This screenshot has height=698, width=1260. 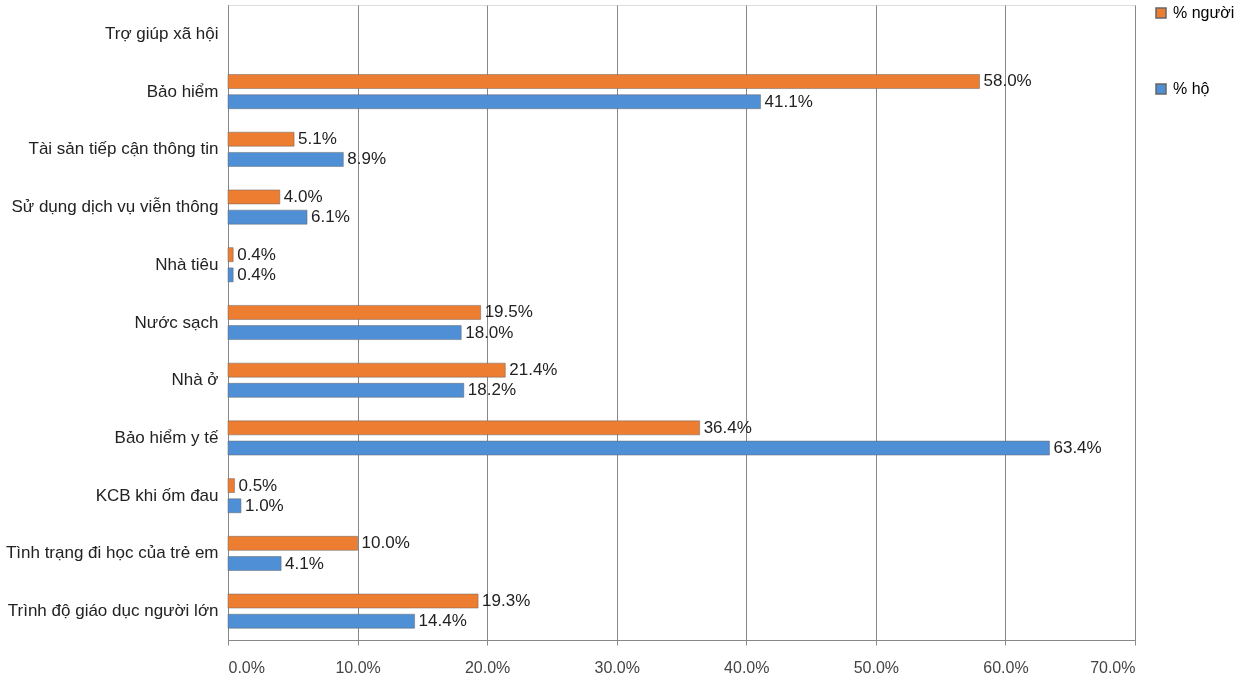 What do you see at coordinates (167, 437) in the screenshot?
I see `y-tick-label: Bảo hiểm y tế` at bounding box center [167, 437].